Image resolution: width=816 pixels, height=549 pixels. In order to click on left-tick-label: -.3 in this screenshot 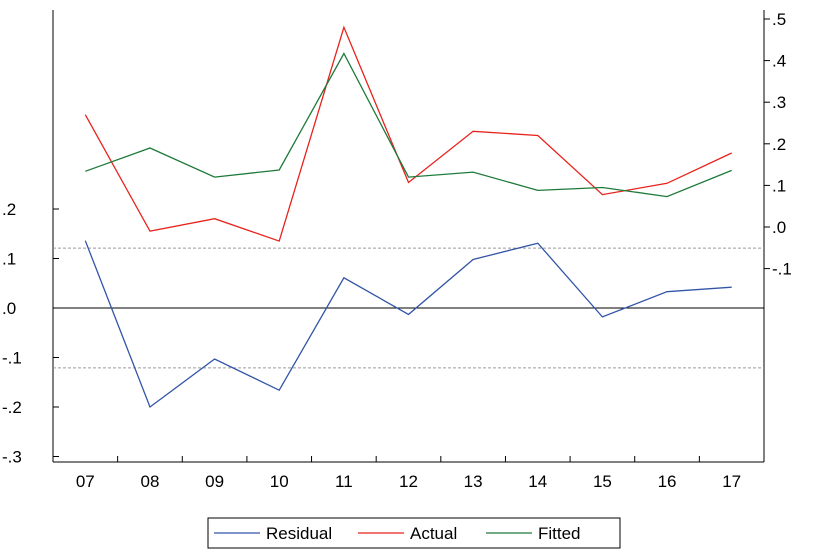, I will do `click(12, 457)`.